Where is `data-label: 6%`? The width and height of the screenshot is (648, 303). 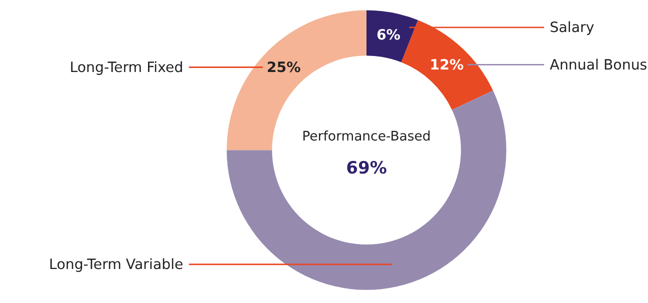 data-label: 6% is located at coordinates (388, 36).